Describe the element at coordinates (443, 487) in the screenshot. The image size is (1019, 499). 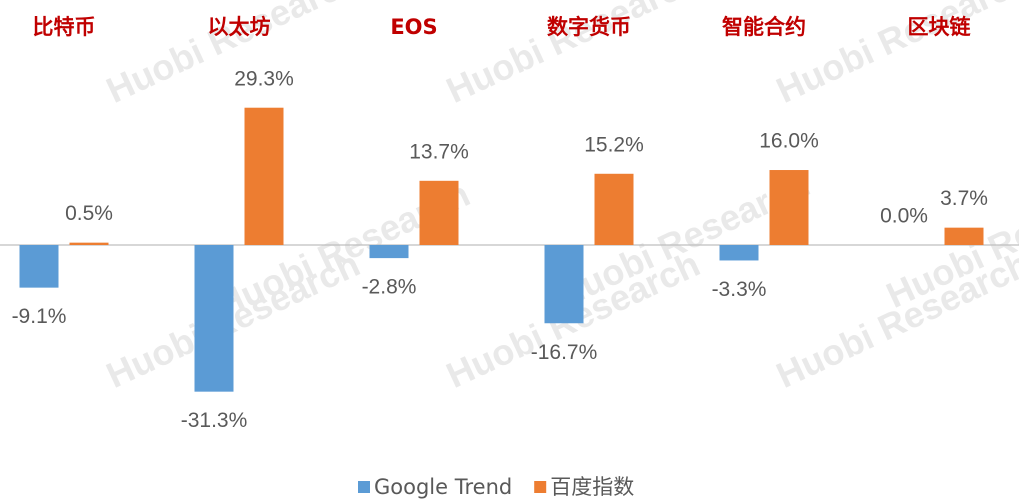
I see `legend-label: Google Trend` at that location.